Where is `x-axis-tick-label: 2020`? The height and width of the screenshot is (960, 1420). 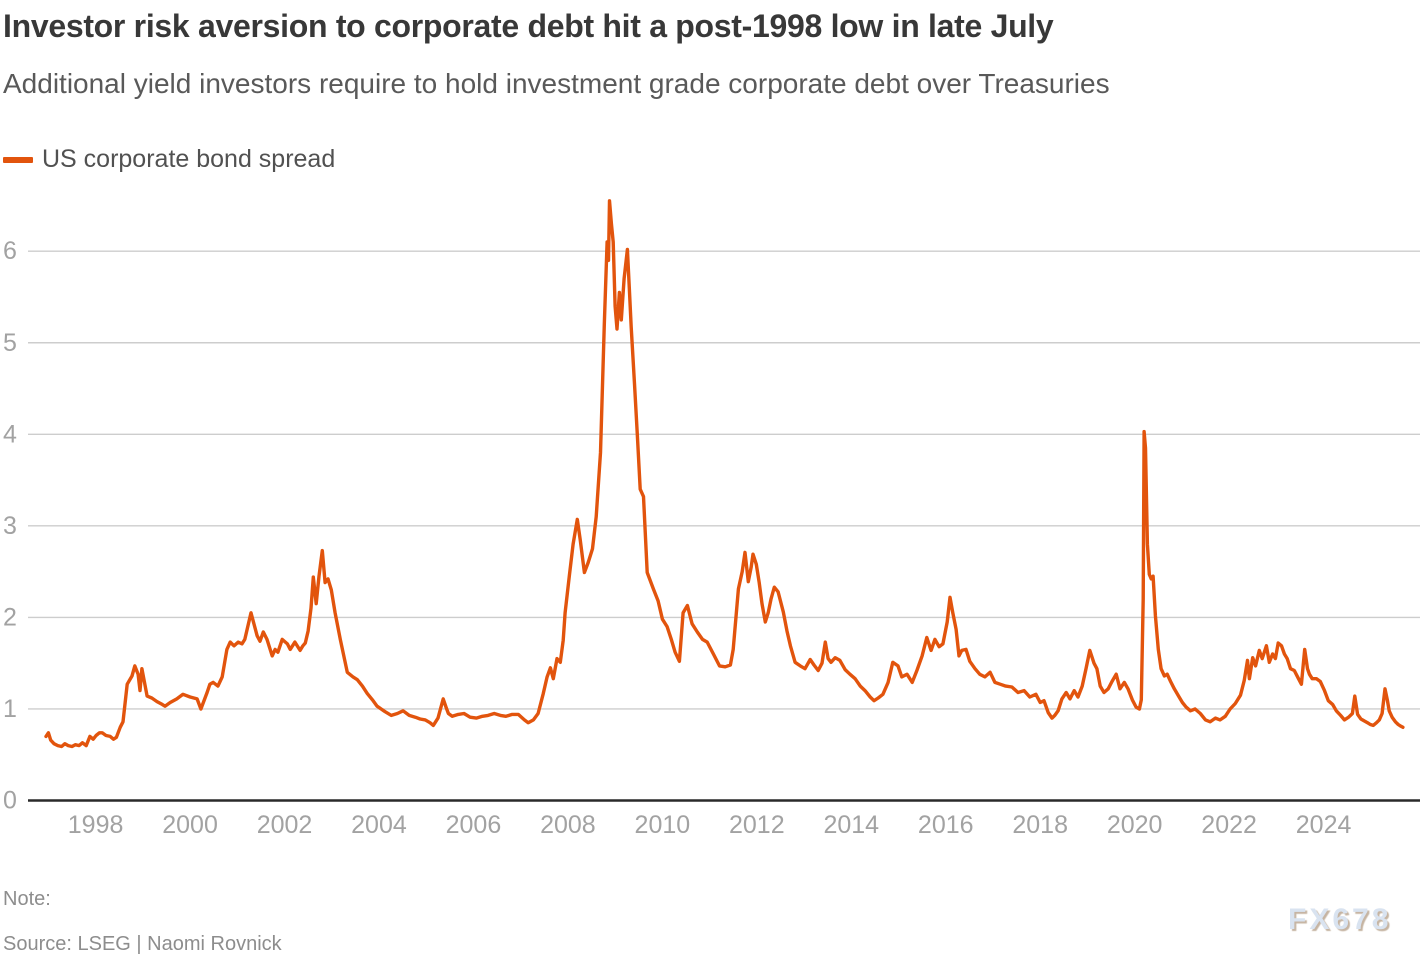
x-axis-tick-label: 2020 is located at coordinates (1135, 825).